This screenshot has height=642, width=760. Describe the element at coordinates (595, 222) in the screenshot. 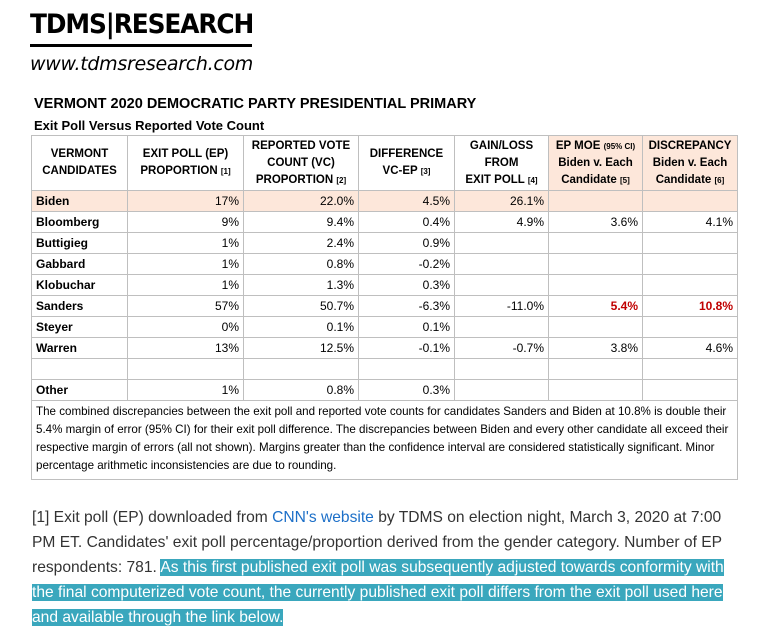

I see `cell-ep-moe: 3.6%` at that location.